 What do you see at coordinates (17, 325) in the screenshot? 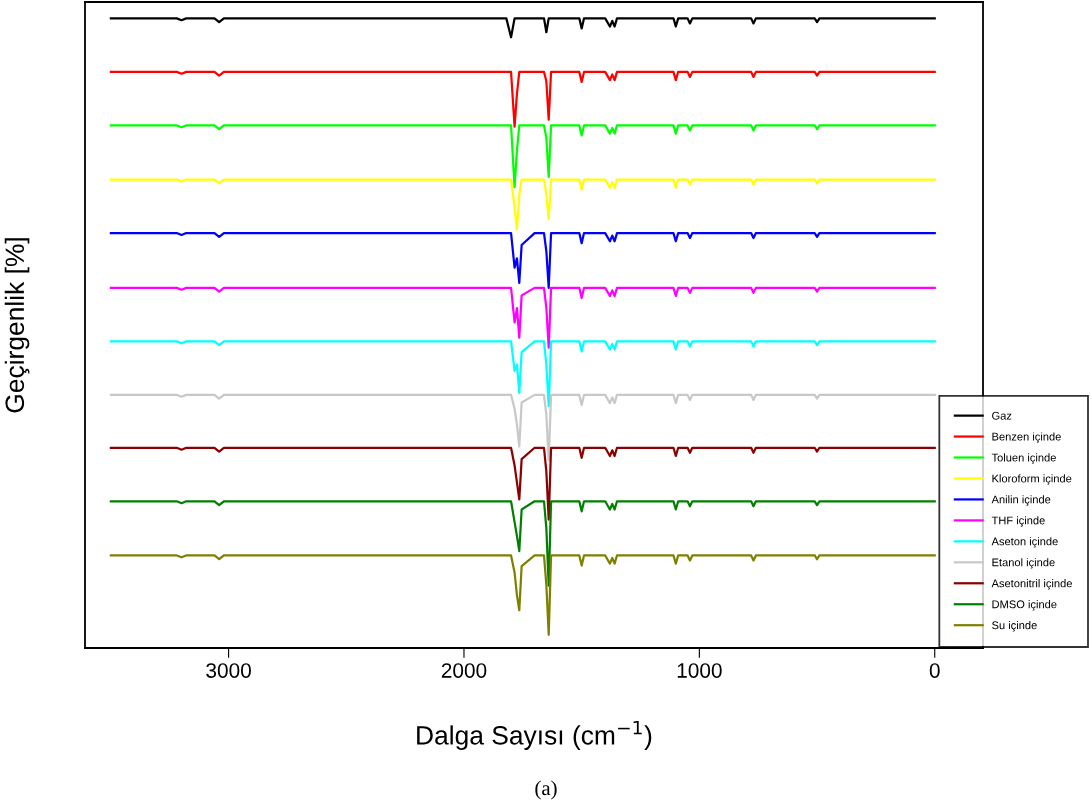
I see `y-axis-title: Geçirgenlik [%]` at bounding box center [17, 325].